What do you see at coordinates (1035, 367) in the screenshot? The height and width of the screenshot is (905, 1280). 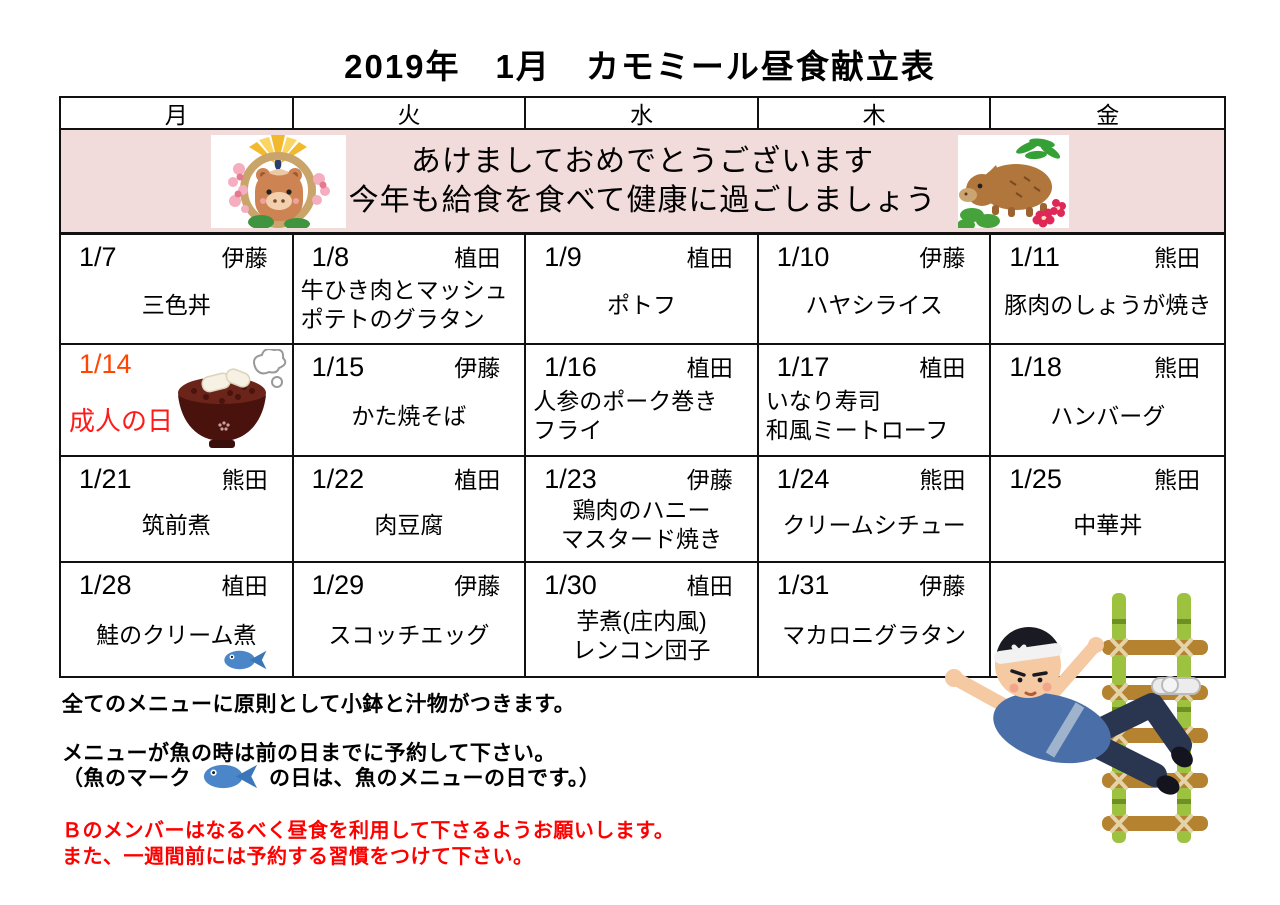 I see `date-label: 1/18` at bounding box center [1035, 367].